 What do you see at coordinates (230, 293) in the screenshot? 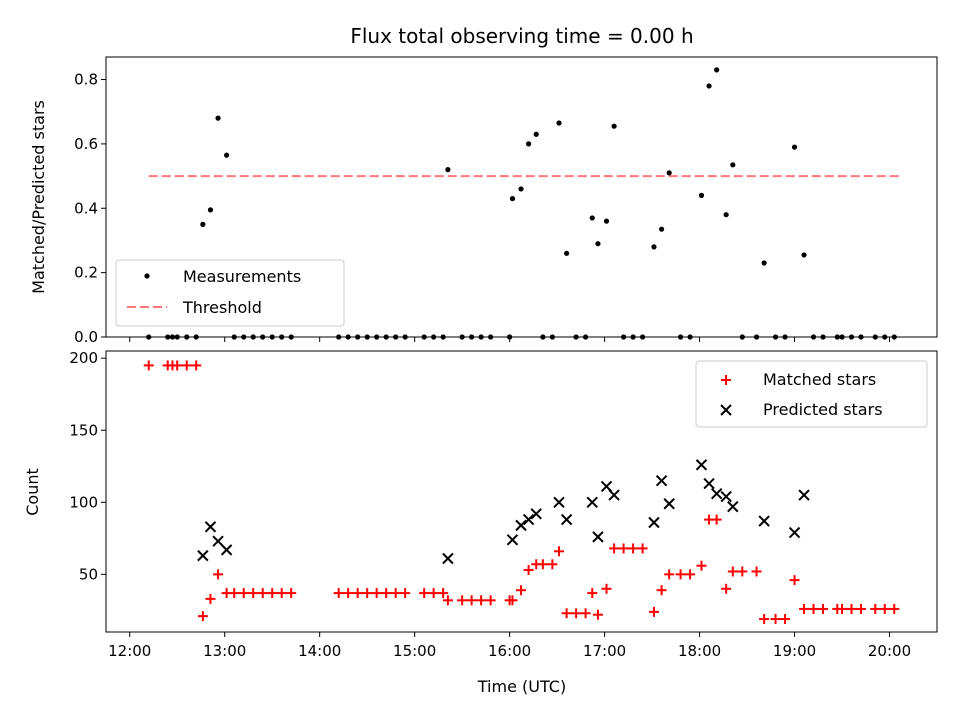
I see `ratio-legend-box` at bounding box center [230, 293].